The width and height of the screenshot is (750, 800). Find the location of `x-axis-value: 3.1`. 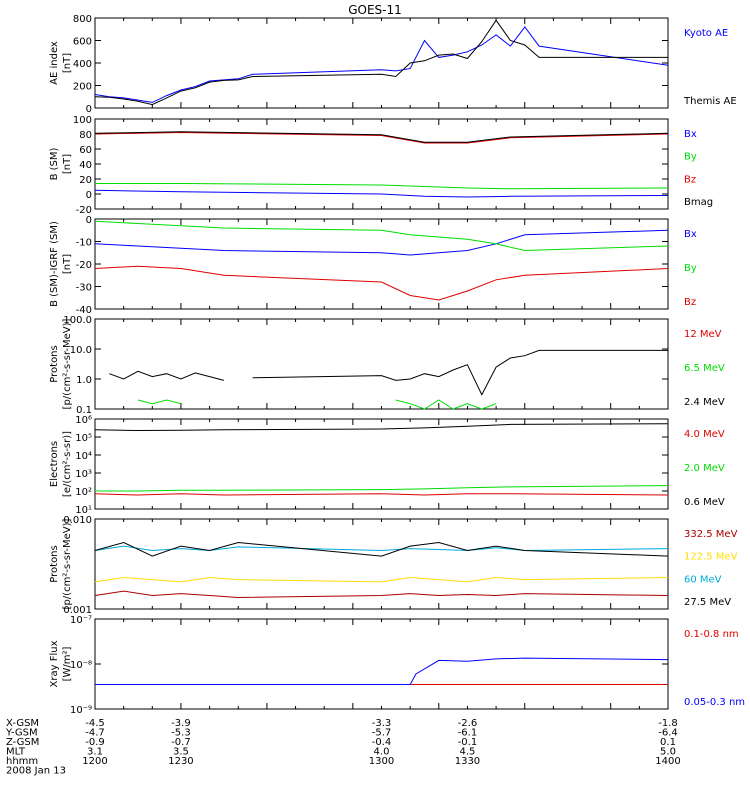

x-axis-value: 3.1 is located at coordinates (95, 752).